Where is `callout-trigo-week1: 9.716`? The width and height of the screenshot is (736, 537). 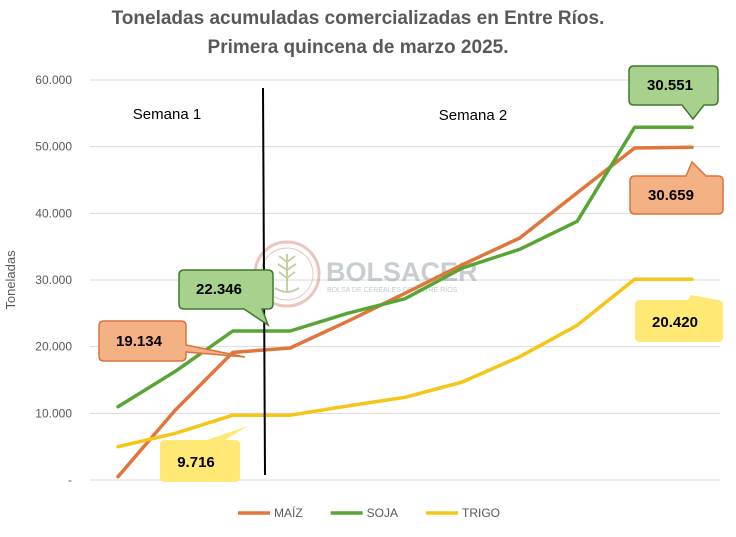
callout-trigo-week1: 9.716 is located at coordinates (204, 454).